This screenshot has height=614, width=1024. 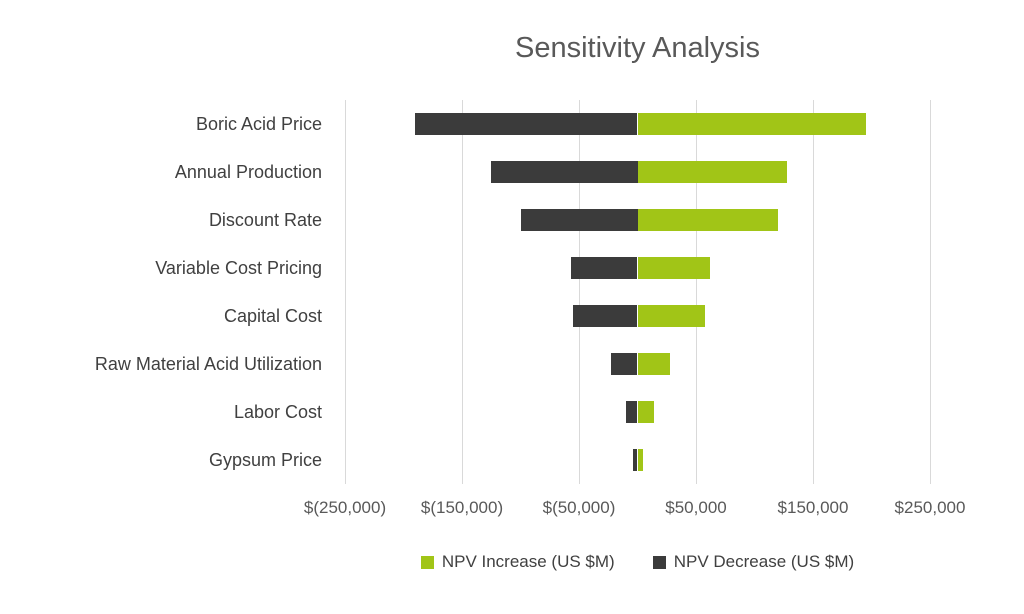 I want to click on category-label: Boric Acid Price, so click(x=258, y=123).